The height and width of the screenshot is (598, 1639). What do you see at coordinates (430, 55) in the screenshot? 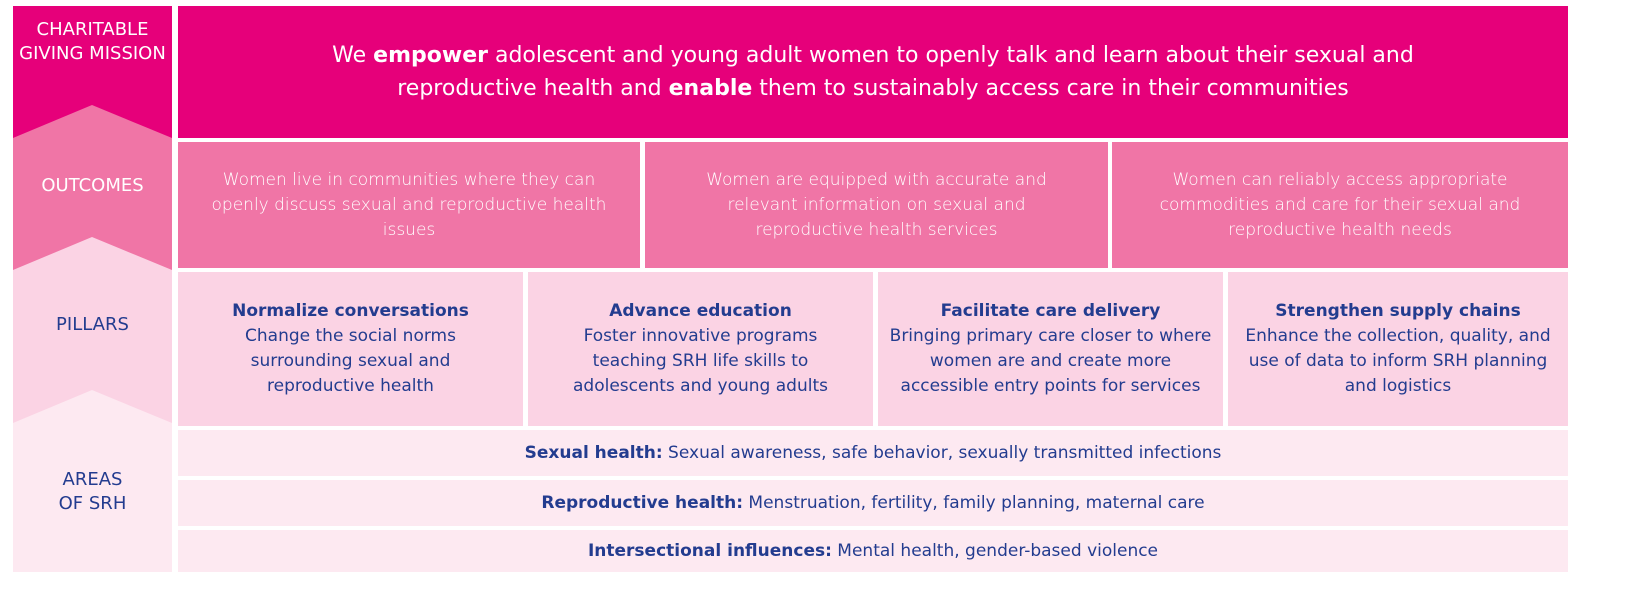
I see `emphasis: empower` at bounding box center [430, 55].